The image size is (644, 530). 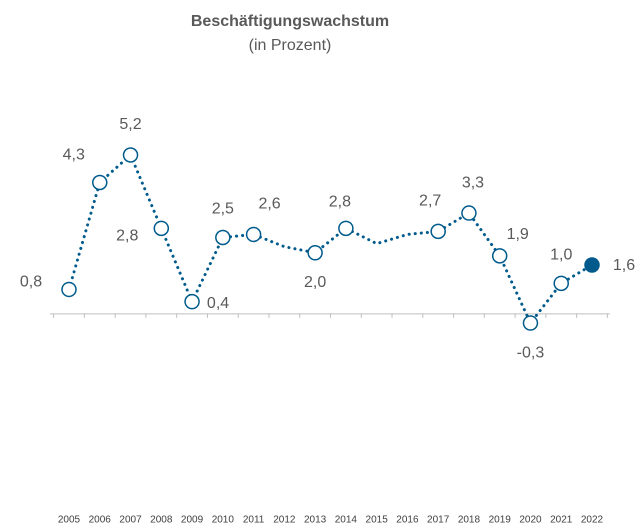 I want to click on data-label: 2,7, so click(x=430, y=201).